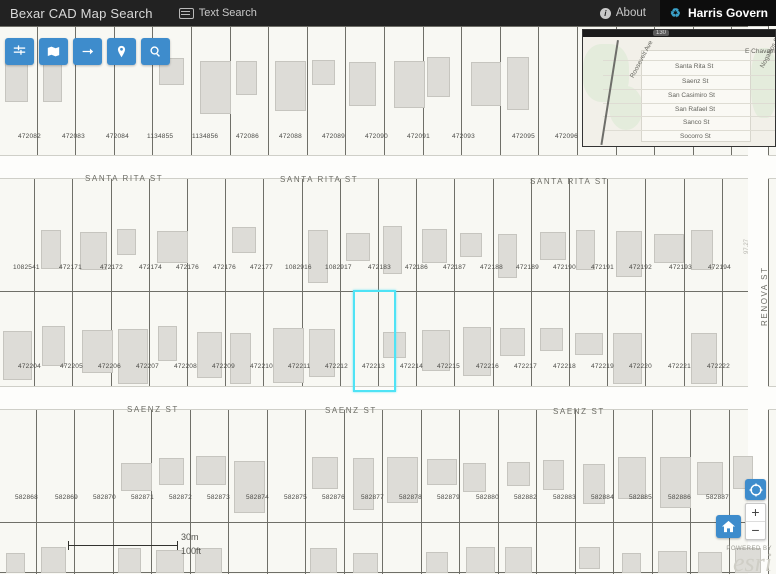 The height and width of the screenshot is (574, 776). Describe the element at coordinates (755, 530) in the screenshot. I see `zoom-out-button: −` at that location.